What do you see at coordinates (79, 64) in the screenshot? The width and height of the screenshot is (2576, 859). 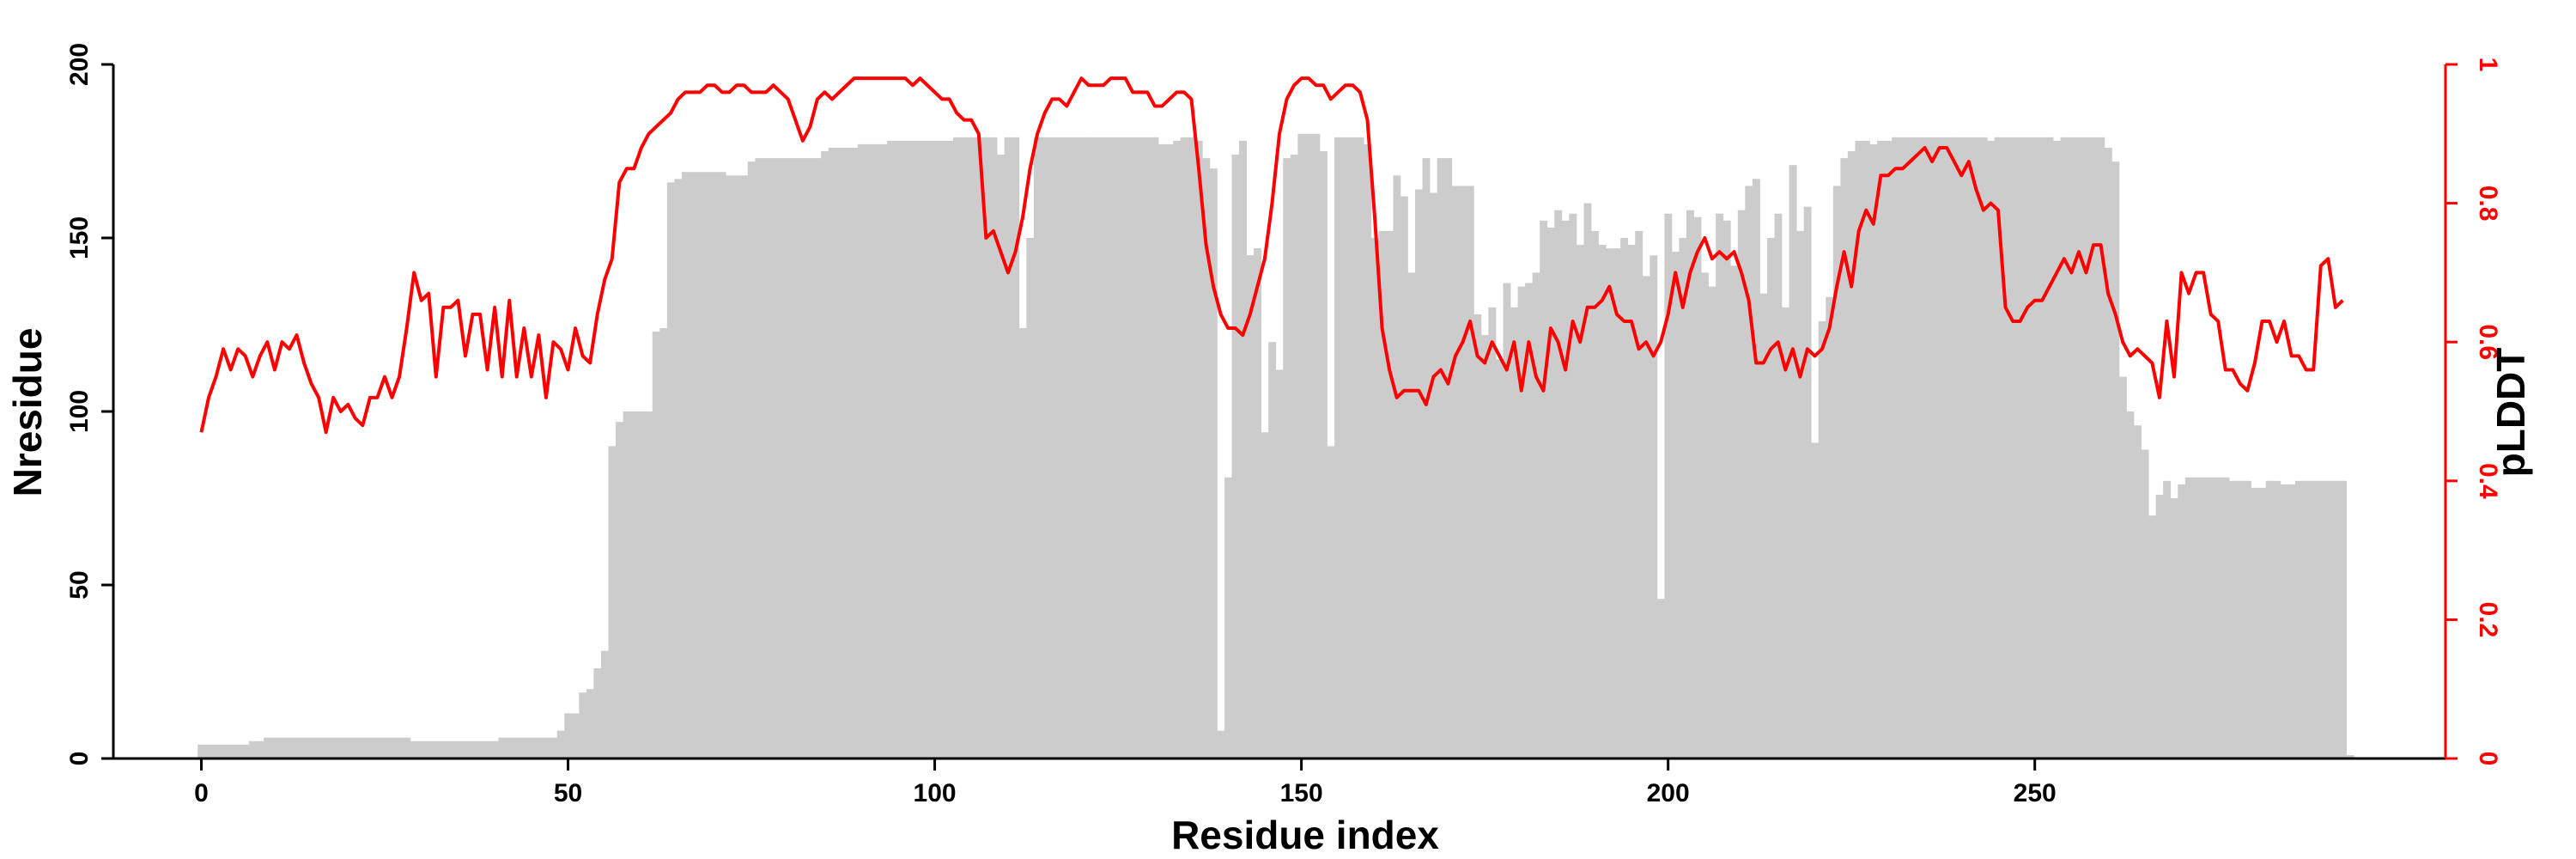 I see `left-tick-label: 200` at bounding box center [79, 64].